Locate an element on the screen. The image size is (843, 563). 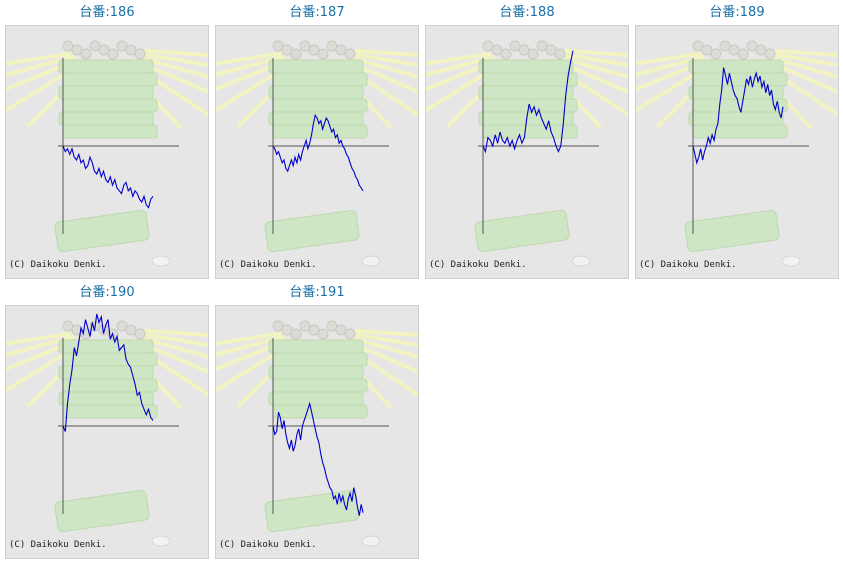
chart-title: 台番:186 is located at coordinates (107, 12).